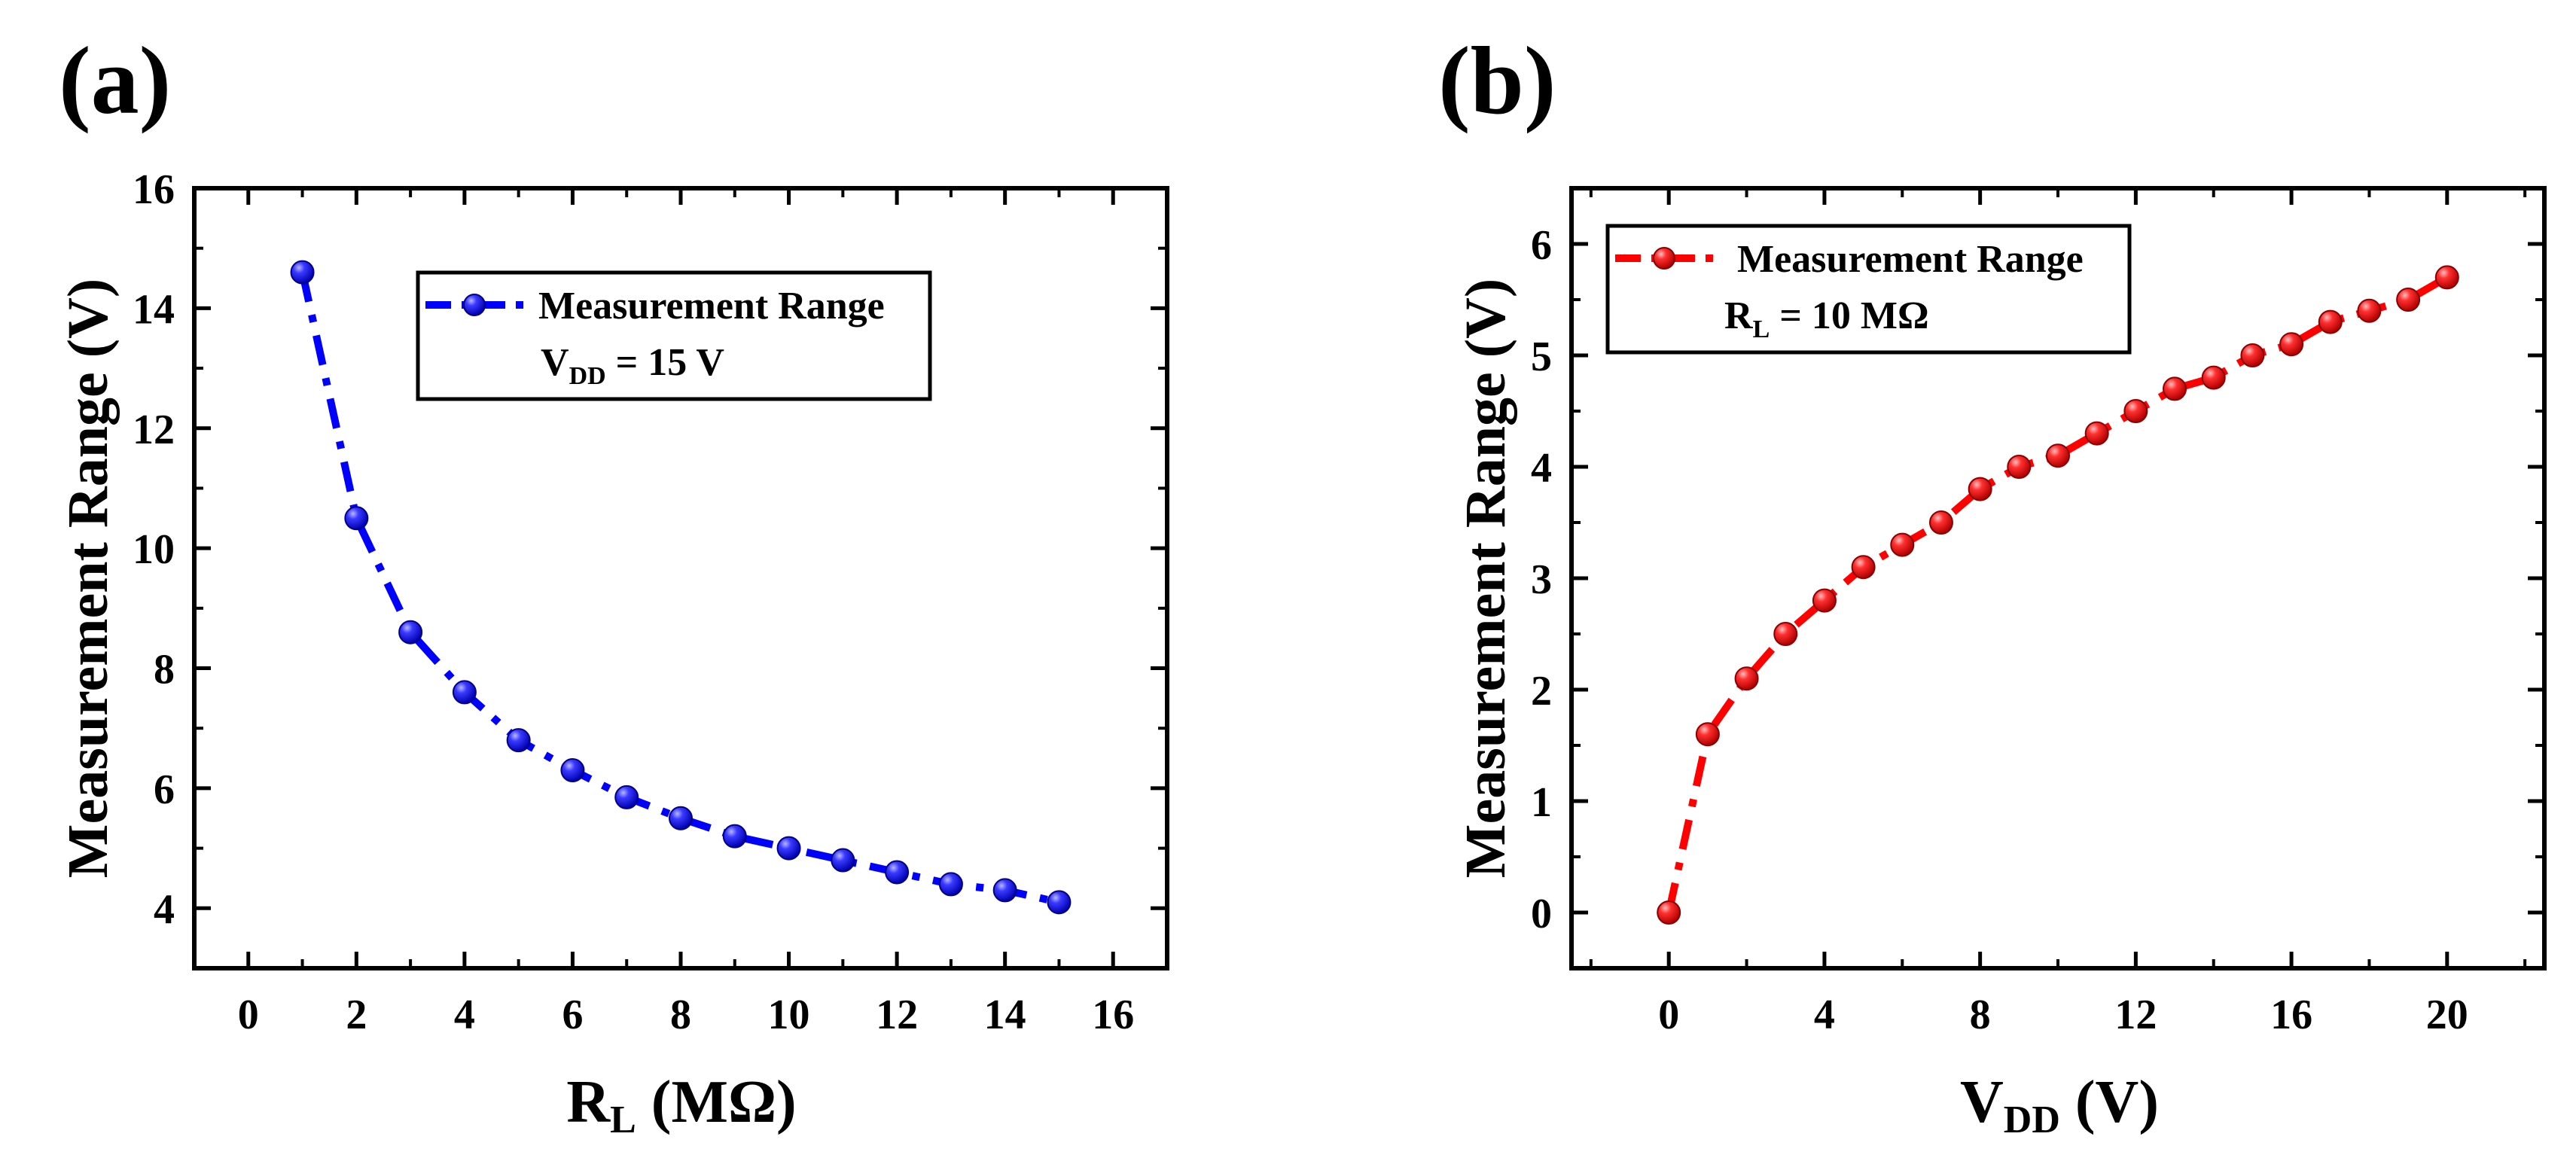 The image size is (2576, 1167). What do you see at coordinates (555, 363) in the screenshot?
I see `panel-a-cond-main: V` at bounding box center [555, 363].